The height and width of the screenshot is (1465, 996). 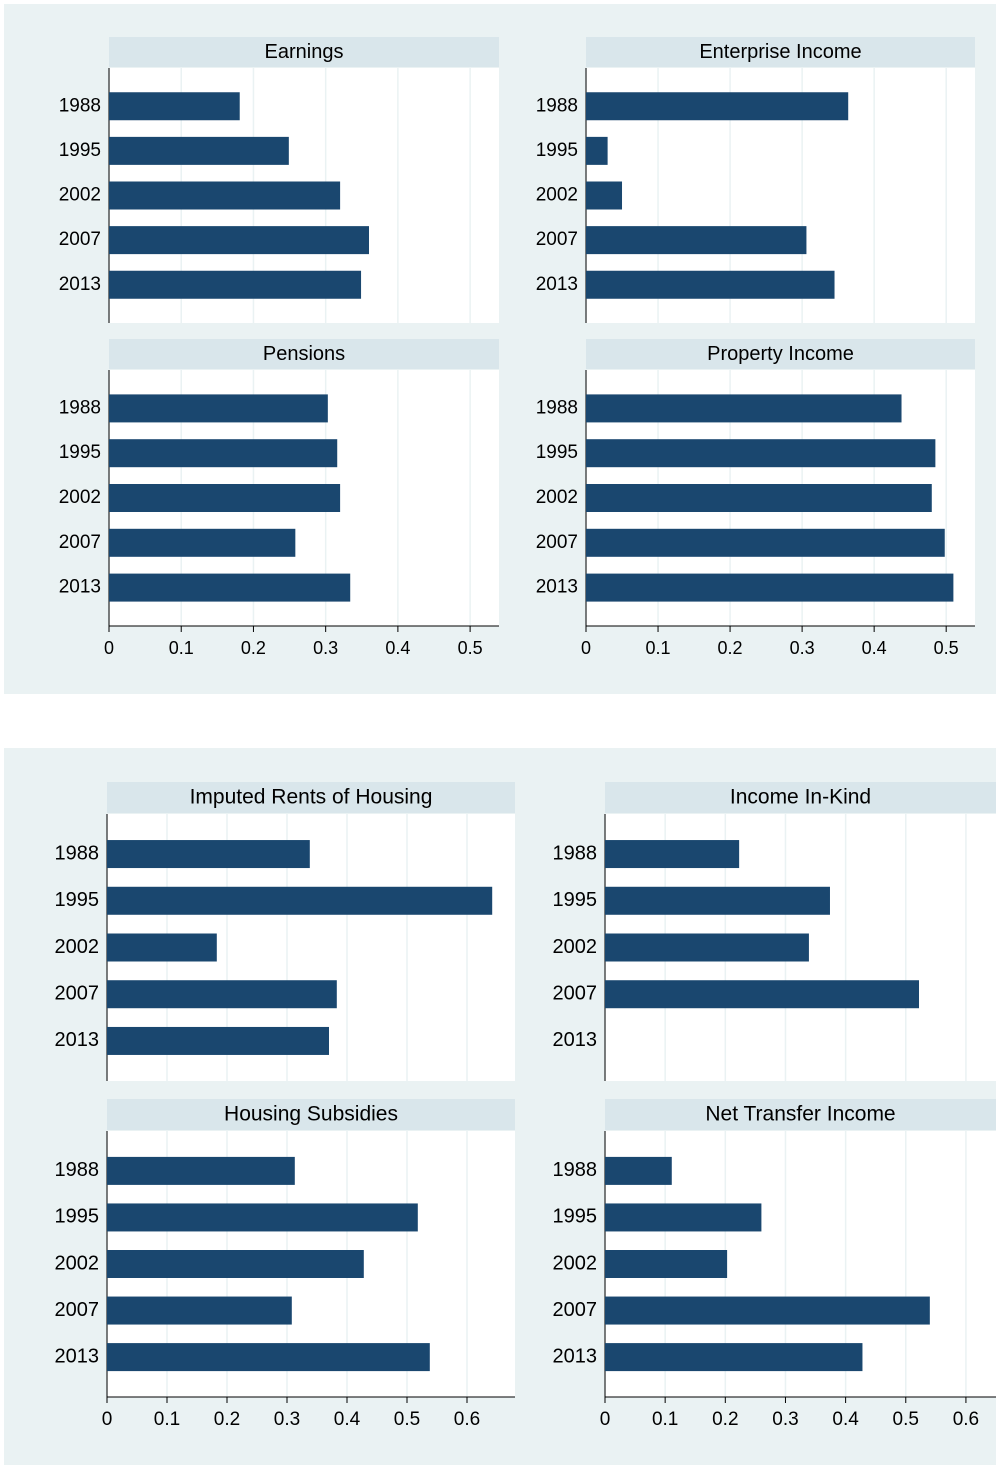 What do you see at coordinates (966, 1419) in the screenshot?
I see `x-tick-label: 0.6` at bounding box center [966, 1419].